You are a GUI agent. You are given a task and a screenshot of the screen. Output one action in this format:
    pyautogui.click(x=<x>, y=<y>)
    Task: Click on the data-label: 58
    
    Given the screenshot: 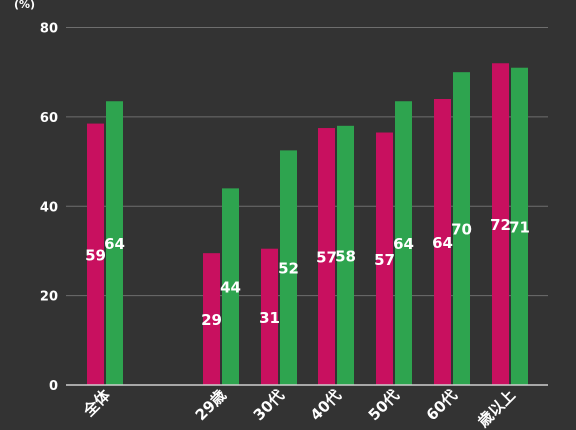 What is the action you would take?
    pyautogui.click(x=345, y=256)
    